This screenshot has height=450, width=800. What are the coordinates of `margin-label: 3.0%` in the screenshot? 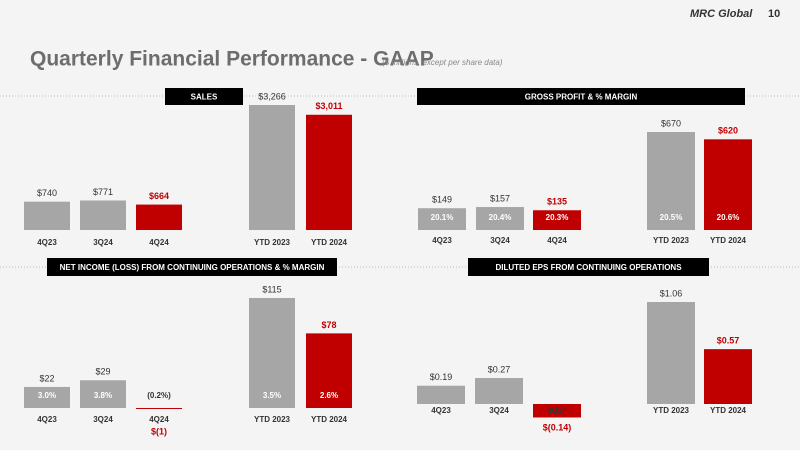 It's located at (47, 395).